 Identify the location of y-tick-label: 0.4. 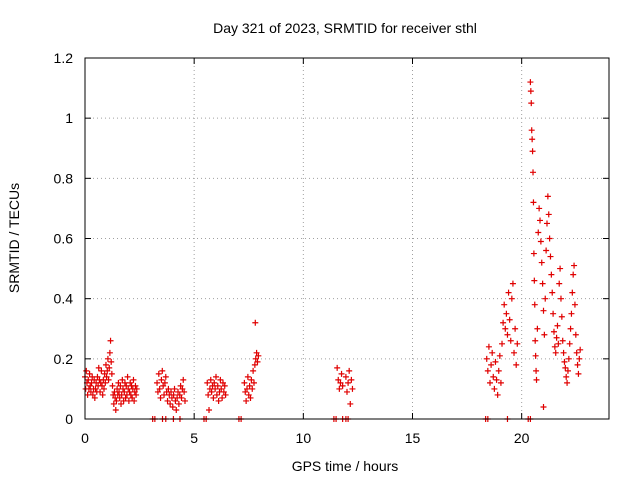
(64, 299).